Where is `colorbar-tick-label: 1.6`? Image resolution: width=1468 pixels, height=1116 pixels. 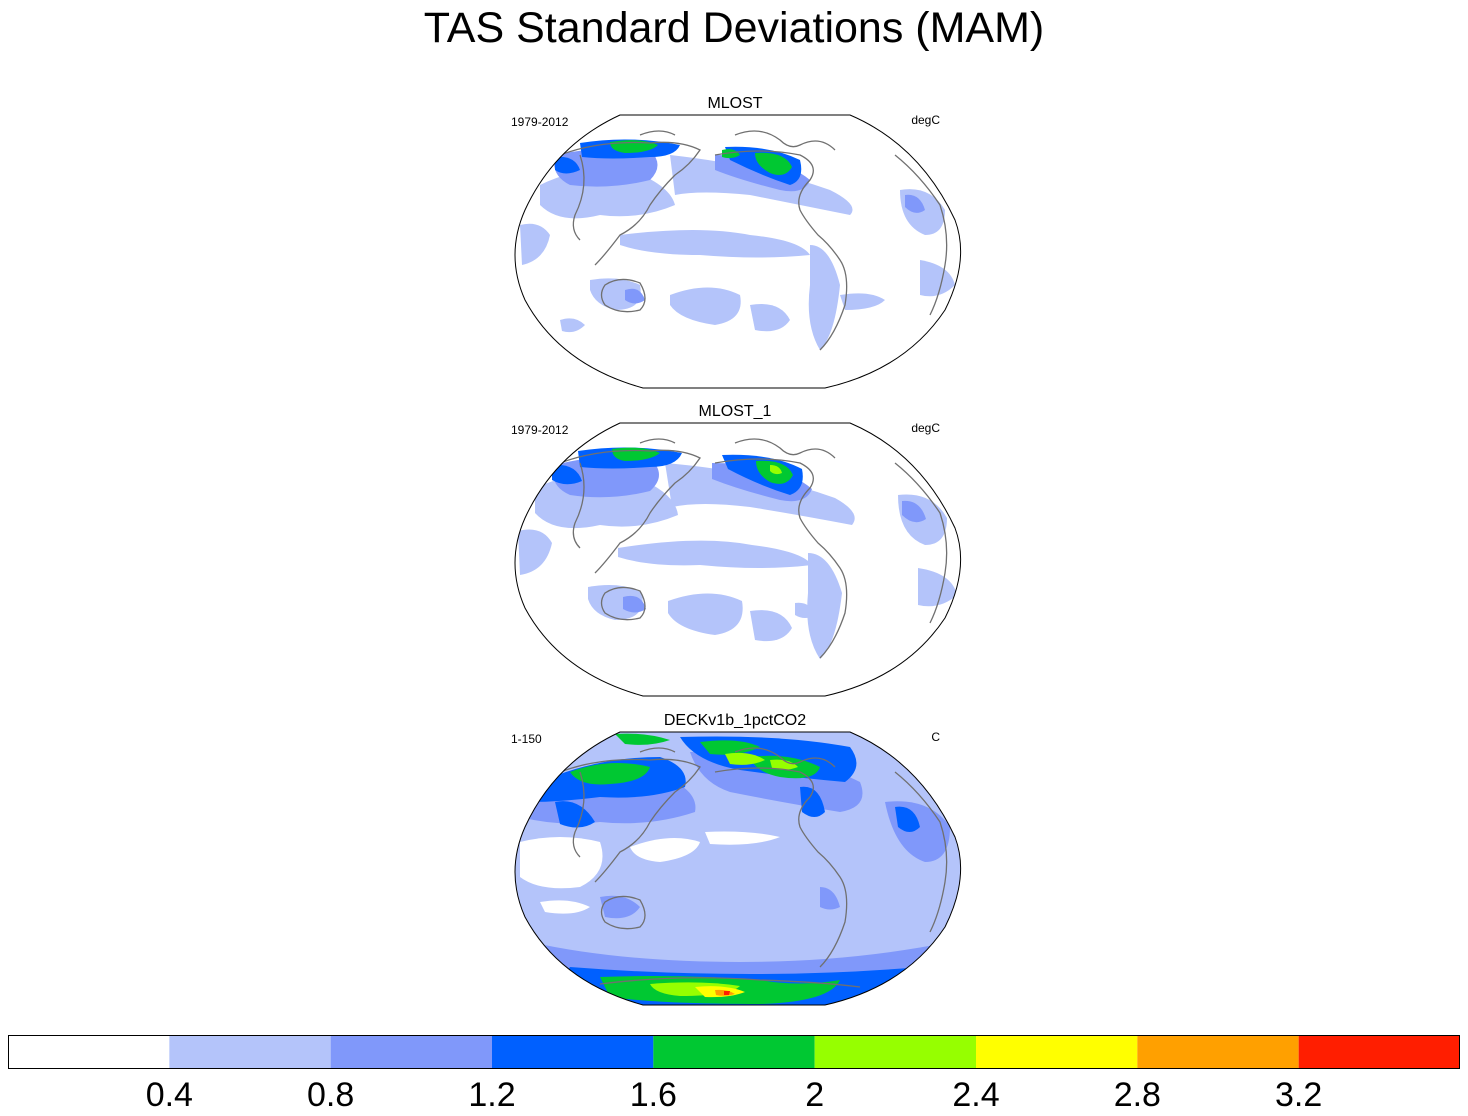 colorbar-tick-label: 1.6 is located at coordinates (653, 1095).